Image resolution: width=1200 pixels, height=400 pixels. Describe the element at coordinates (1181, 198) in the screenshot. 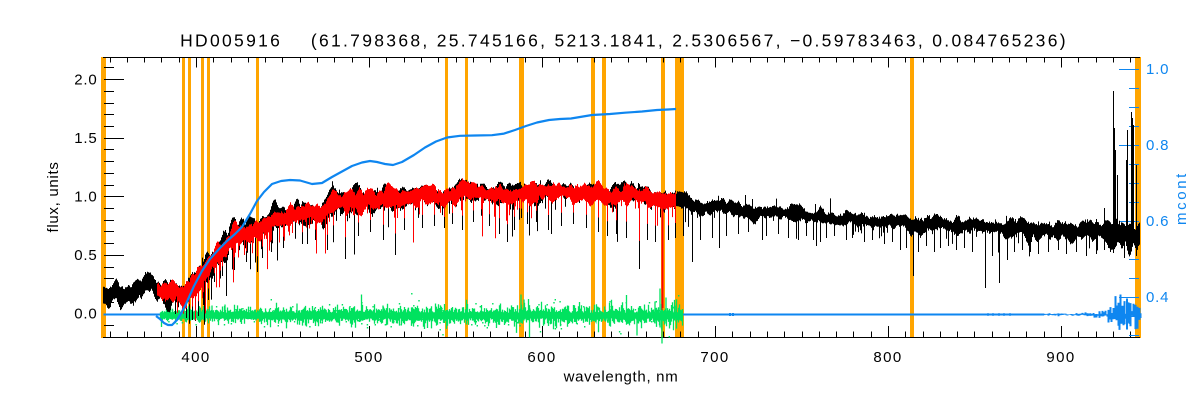

I see `svg-text: mcont` at that location.